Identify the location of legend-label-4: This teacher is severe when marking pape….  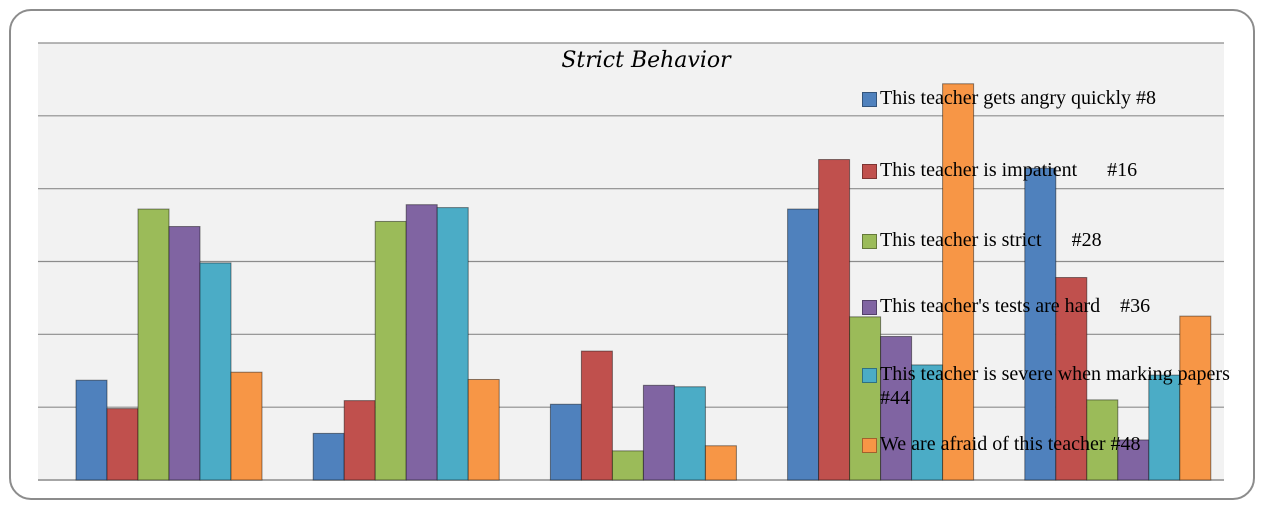
(1055, 386).